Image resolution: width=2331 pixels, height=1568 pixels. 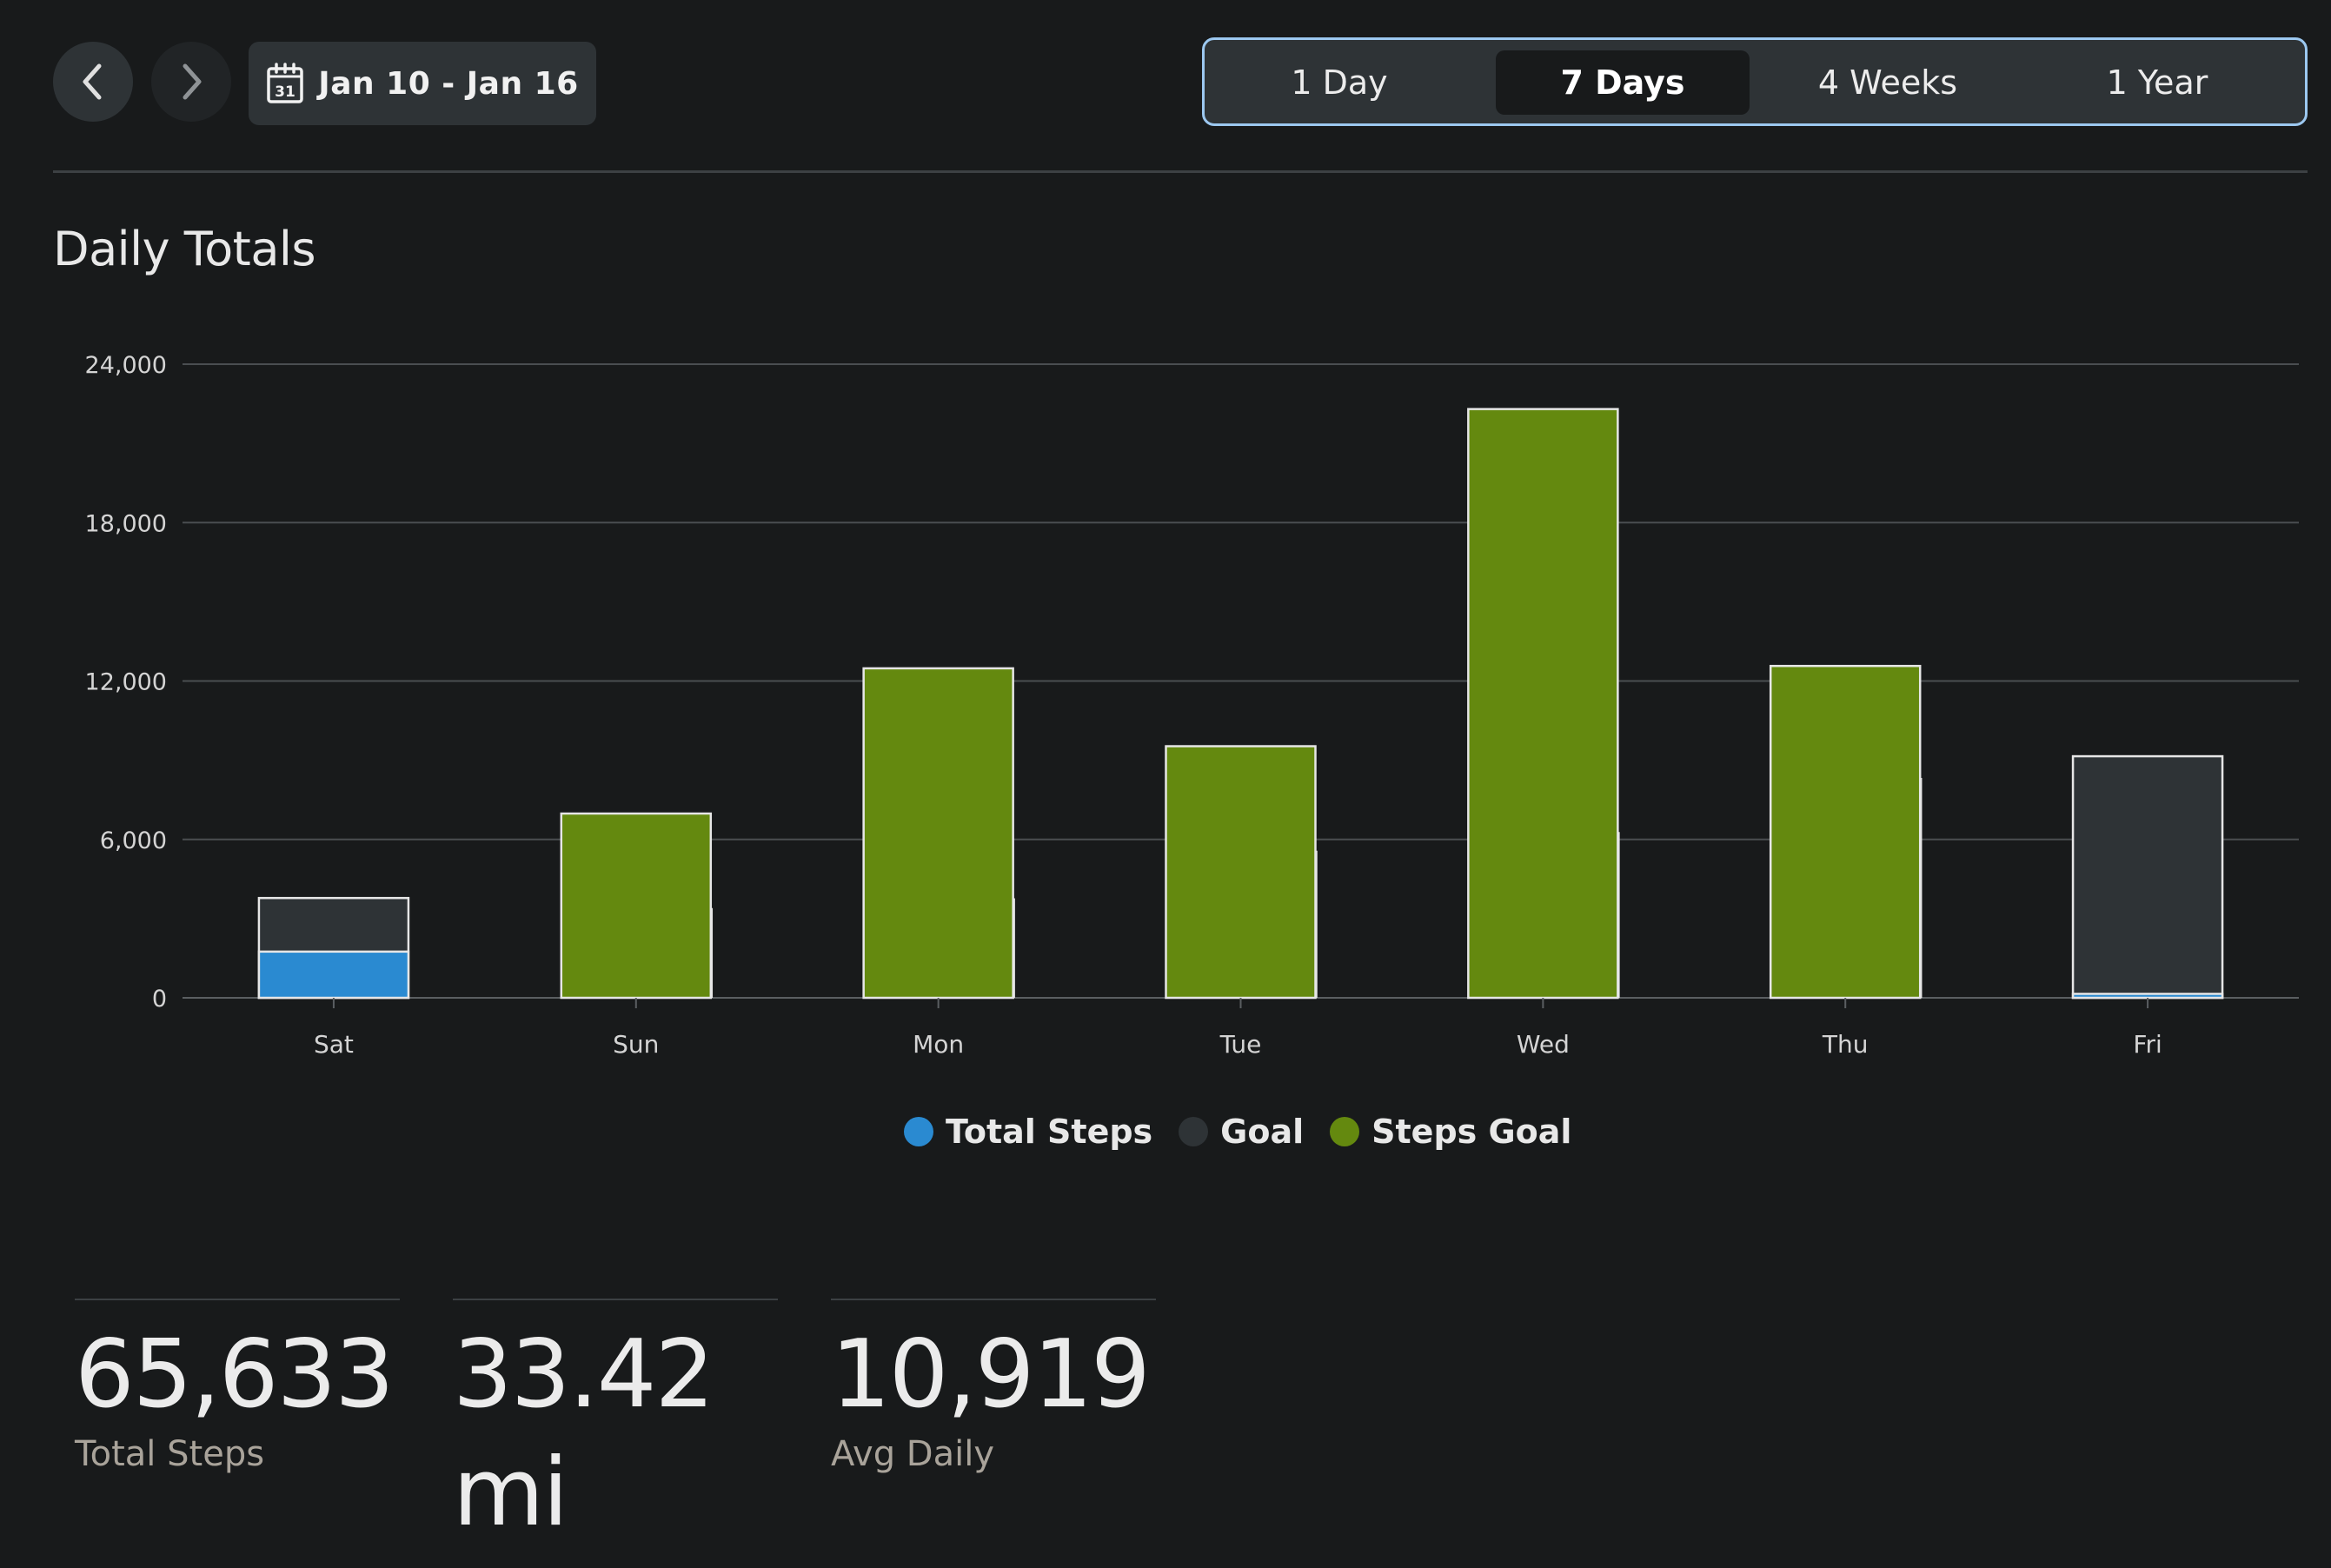 What do you see at coordinates (2157, 82) in the screenshot?
I see `tab-1-year: 1 Year` at bounding box center [2157, 82].